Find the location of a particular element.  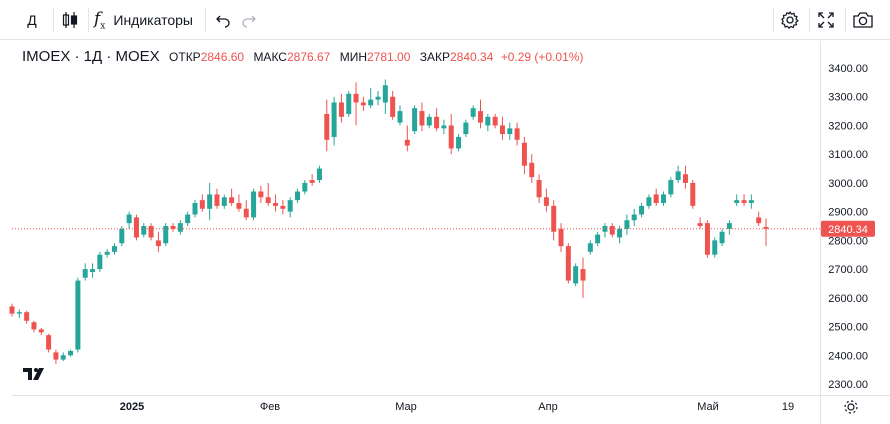

interval-button: Д is located at coordinates (32, 20).